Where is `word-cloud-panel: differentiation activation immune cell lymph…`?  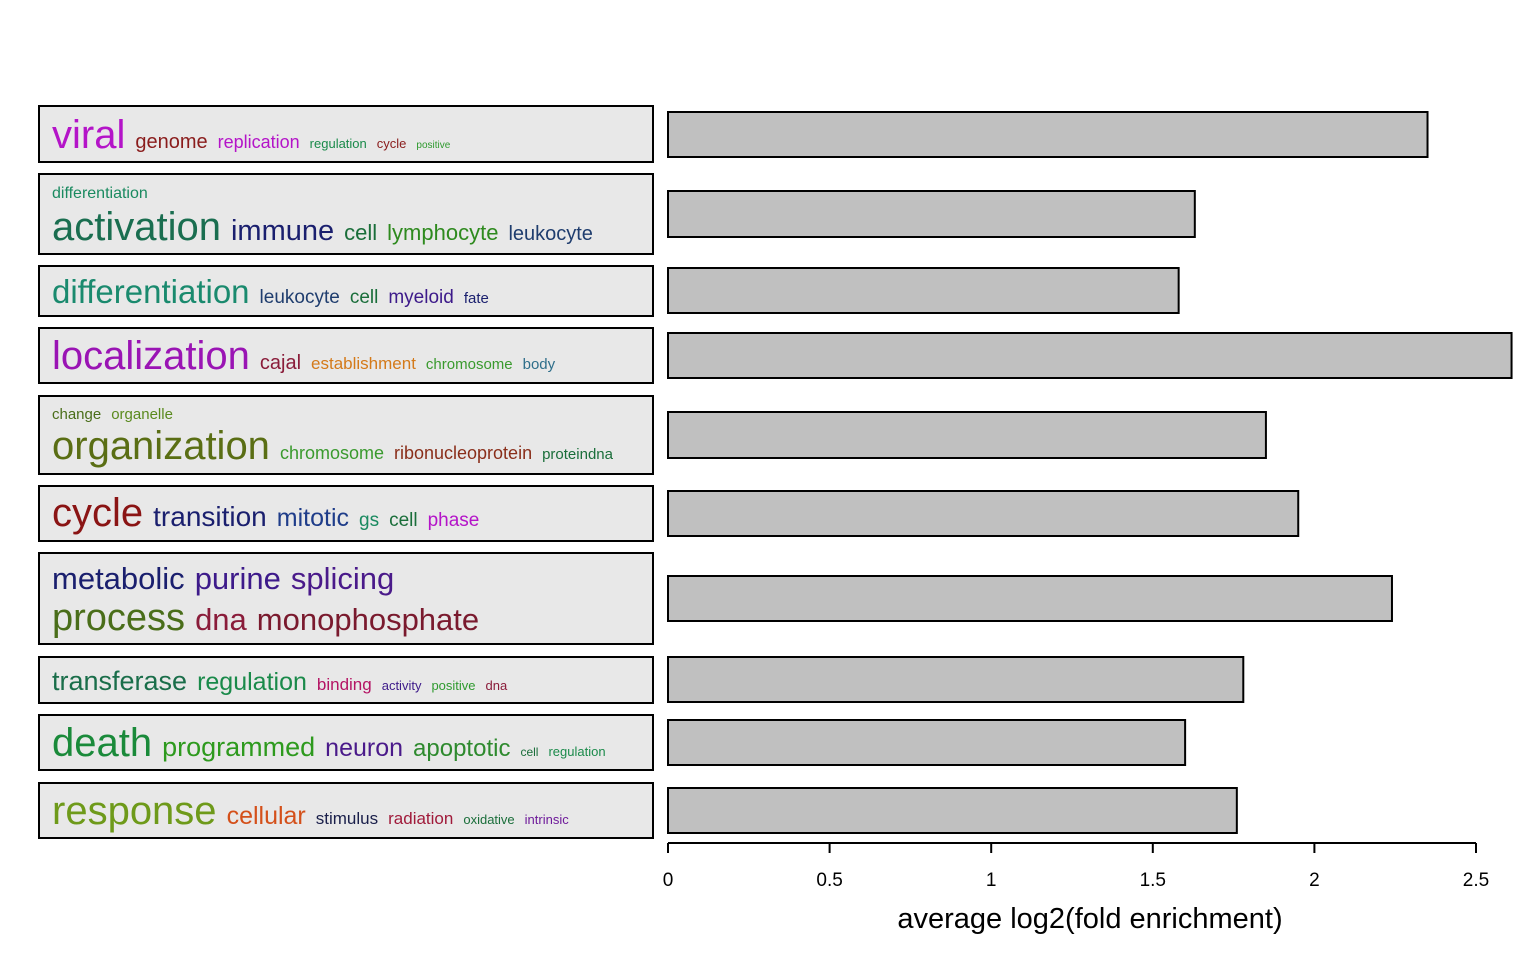 word-cloud-panel: differentiation activation immune cell lymph… is located at coordinates (346, 214).